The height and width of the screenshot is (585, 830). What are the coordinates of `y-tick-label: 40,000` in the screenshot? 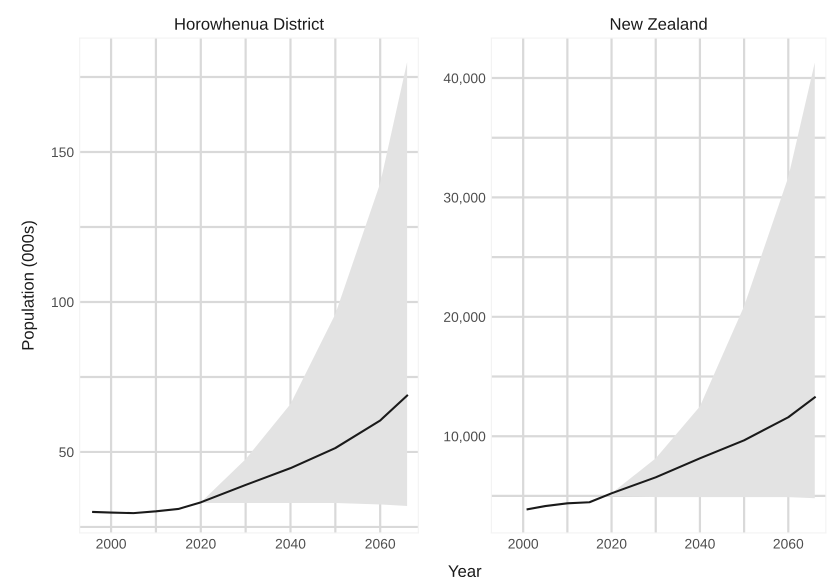 It's located at (465, 79).